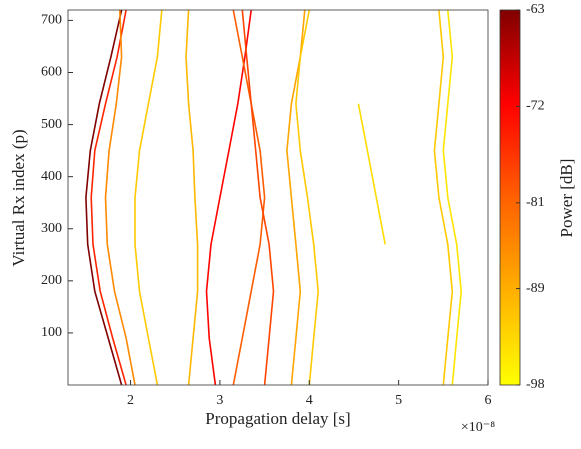  I want to click on x-tick-label: 6, so click(488, 400).